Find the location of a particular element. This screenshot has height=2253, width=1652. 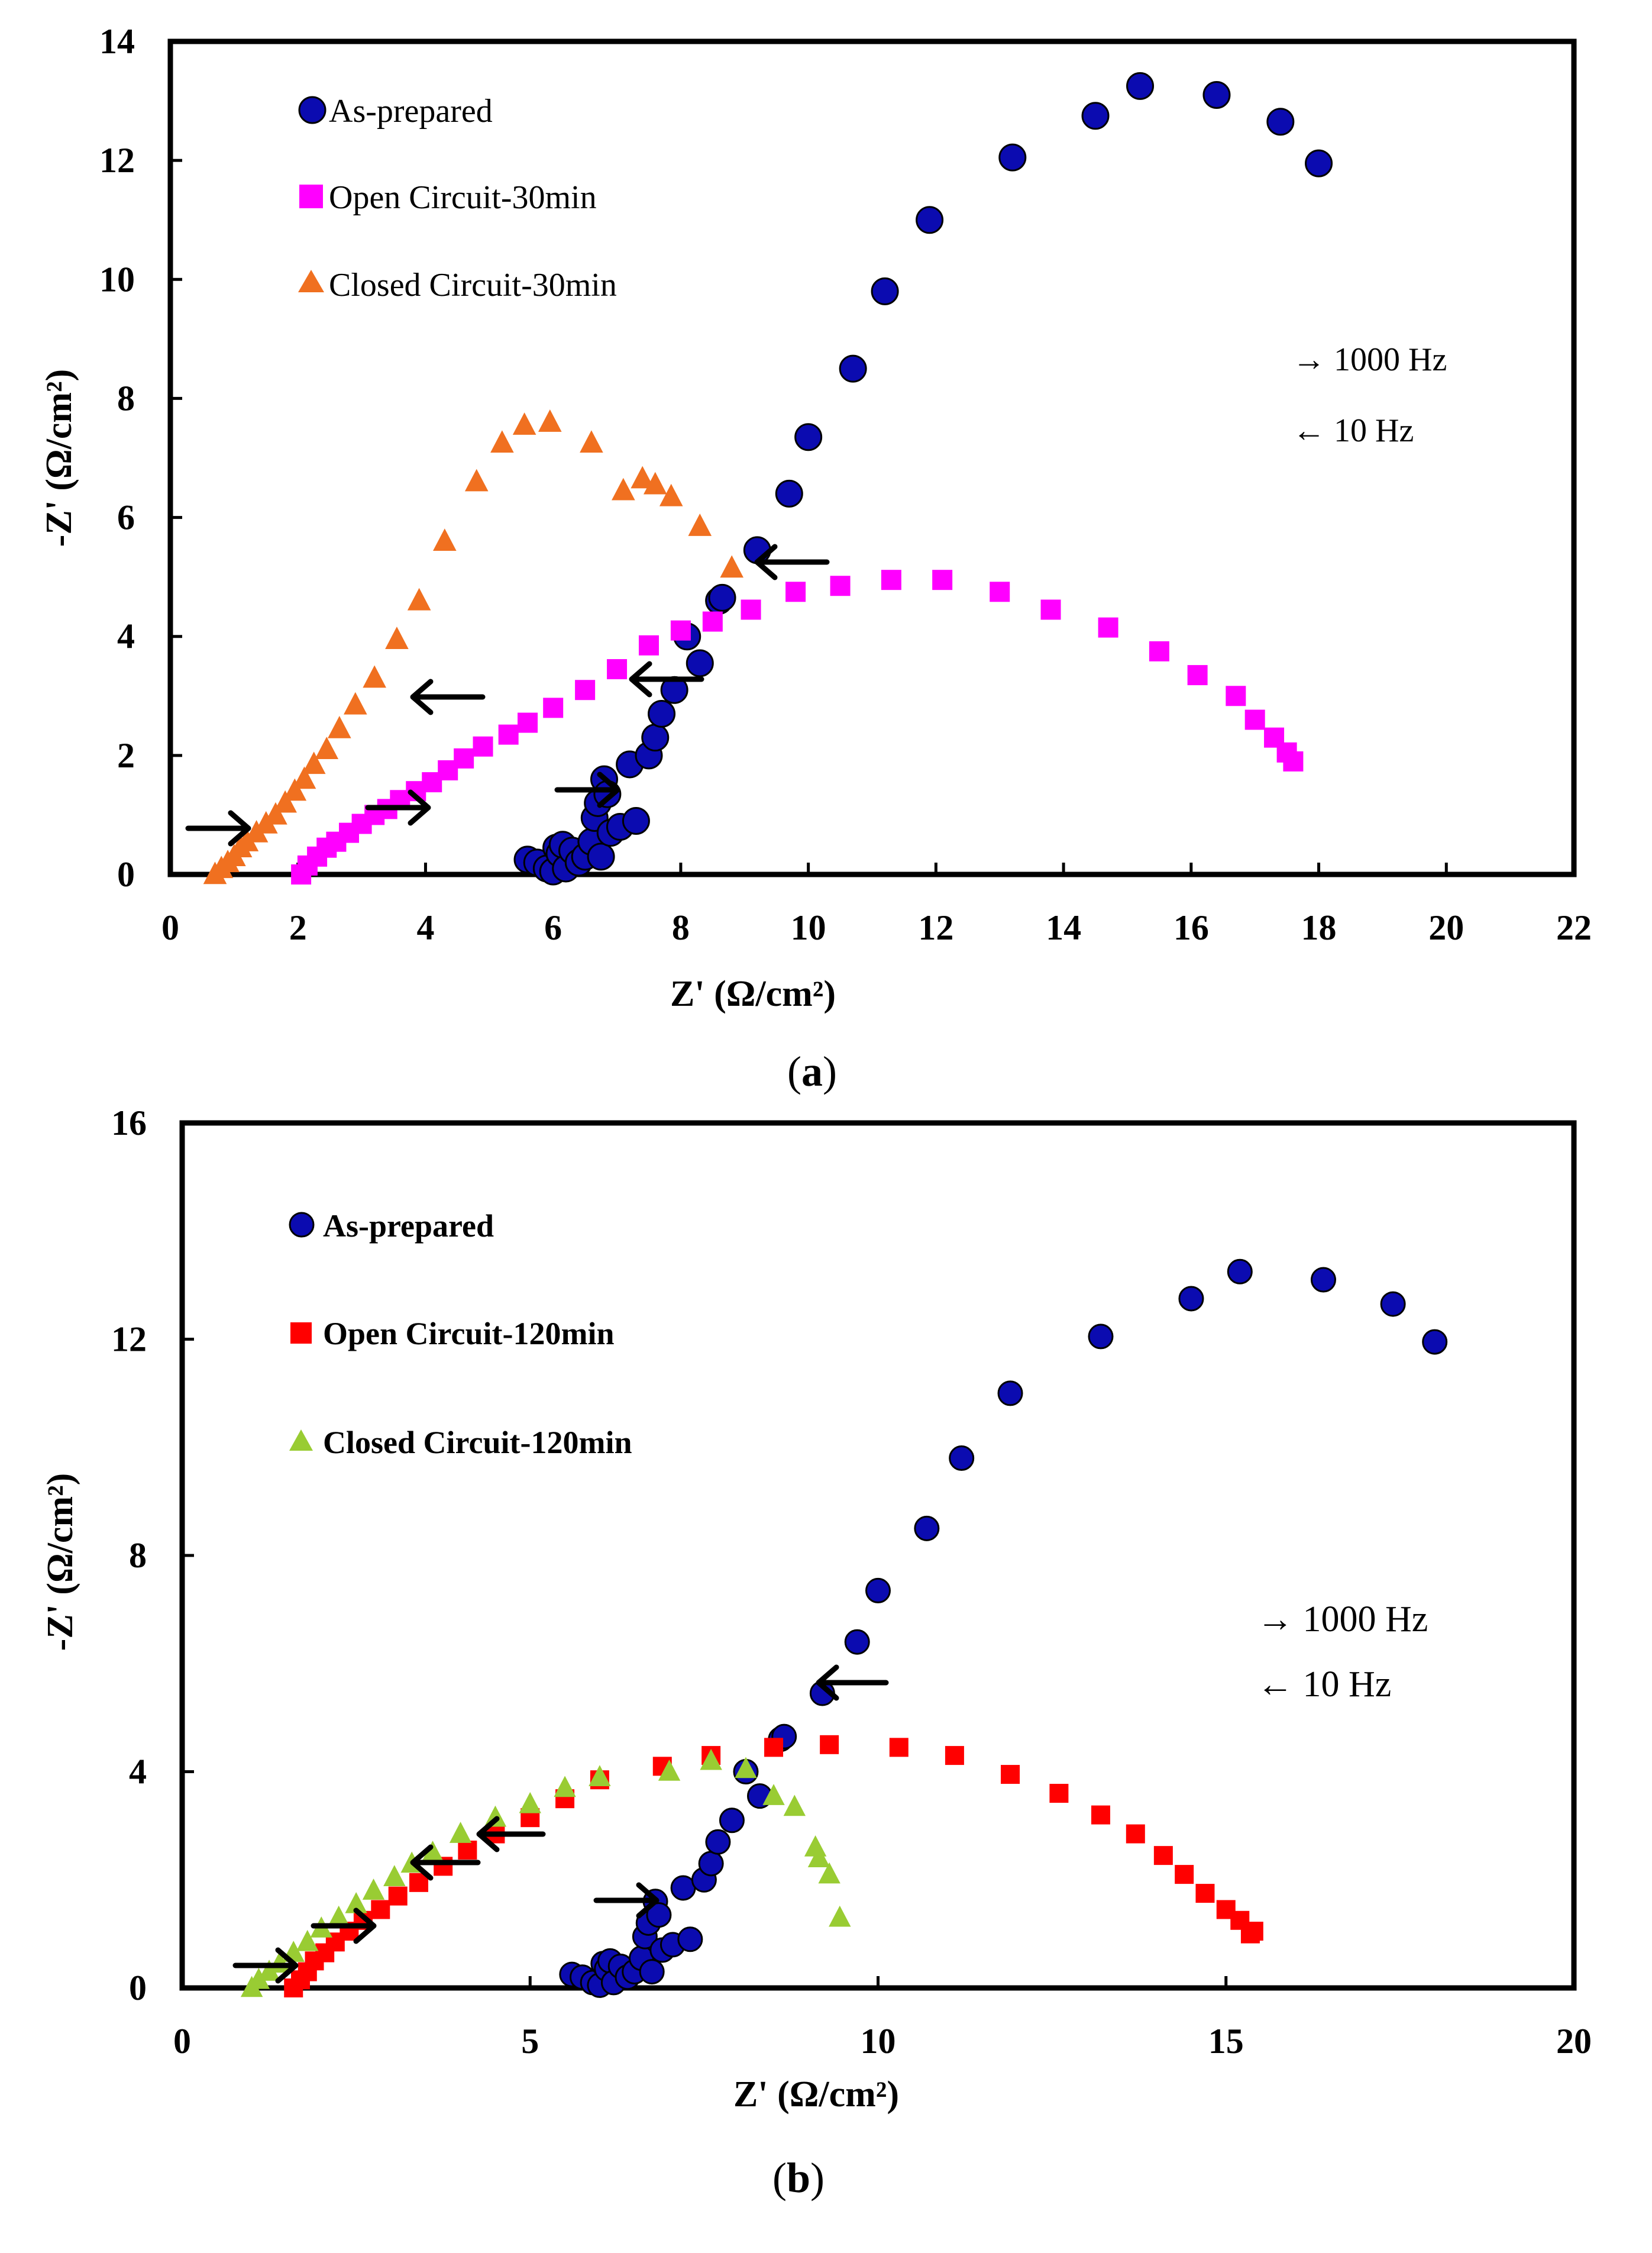

y-tick-label: 14 is located at coordinates (117, 41).